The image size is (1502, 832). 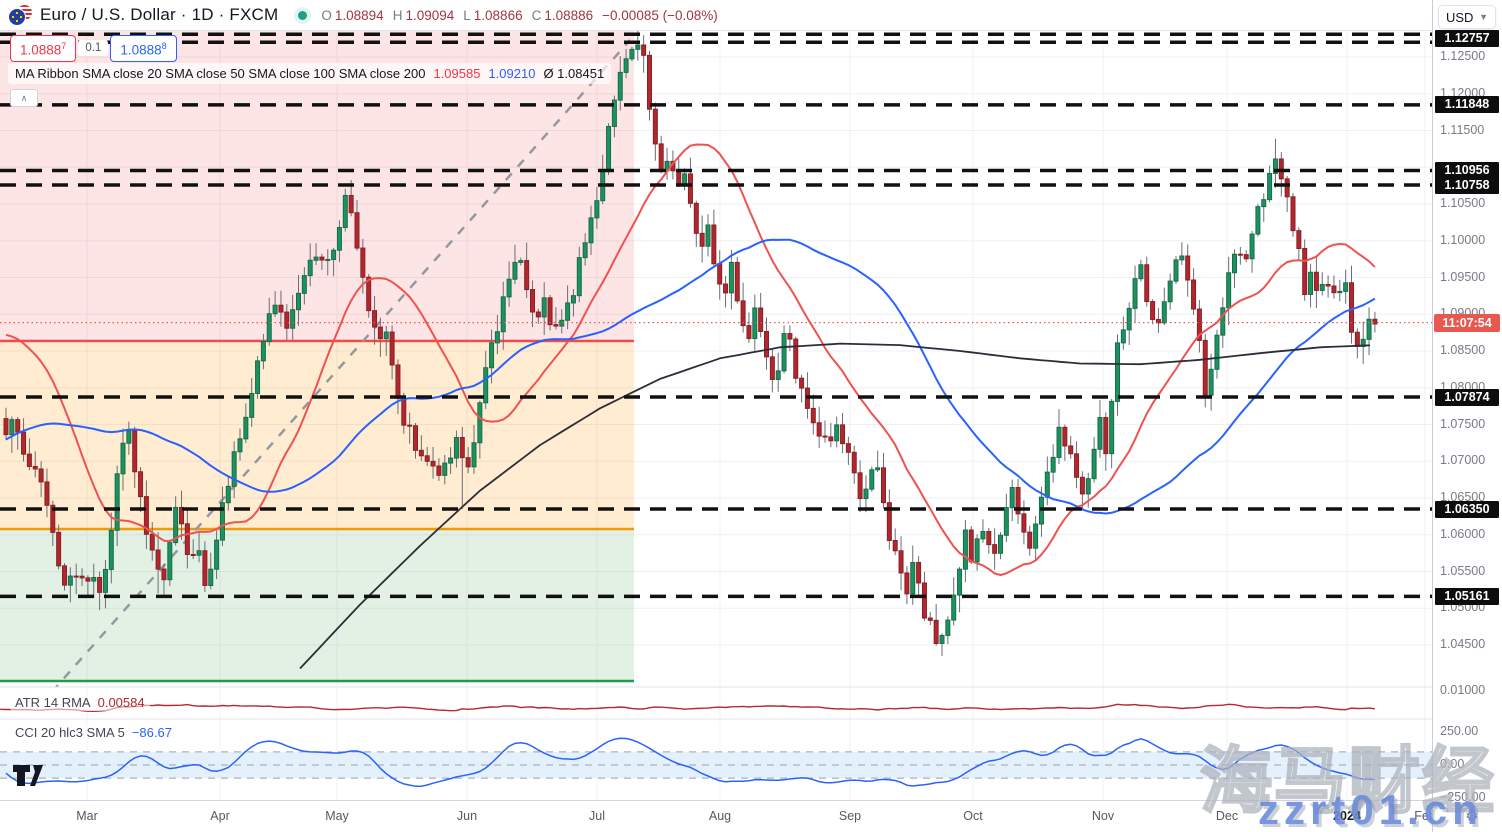 I want to click on ask-box: 1.08888, so click(x=143, y=48).